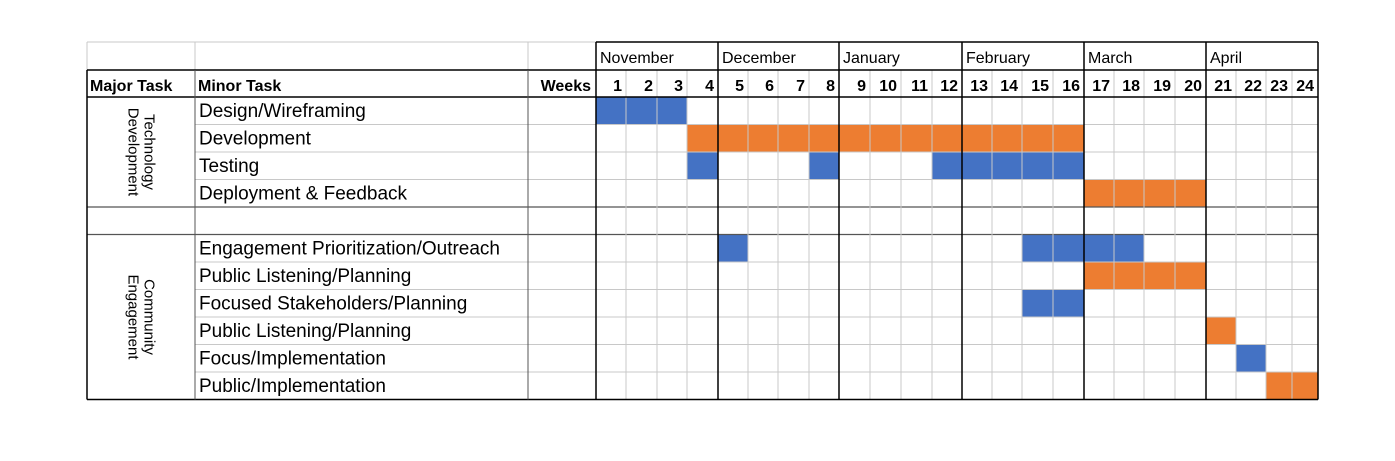 Image resolution: width=1395 pixels, height=461 pixels. What do you see at coordinates (1110, 58) in the screenshot?
I see `month-label: March` at bounding box center [1110, 58].